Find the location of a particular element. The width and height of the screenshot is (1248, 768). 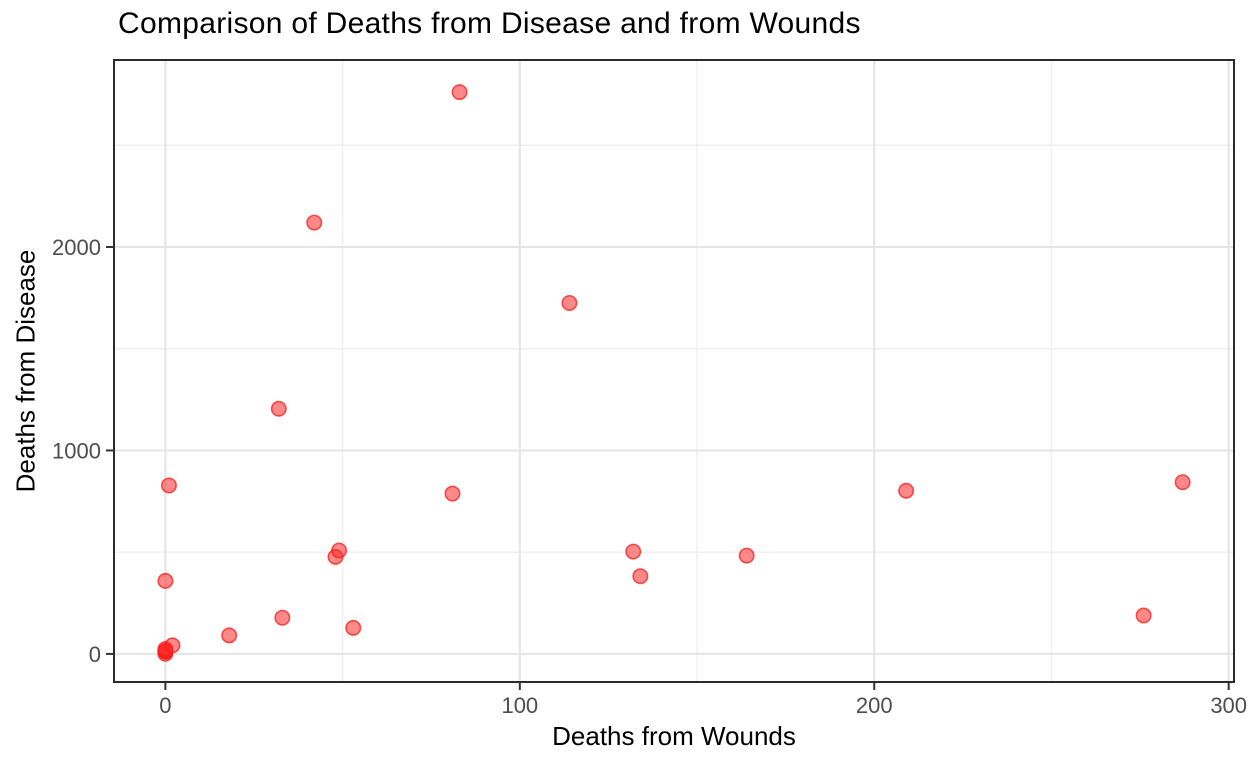

x-tick-label: 300 is located at coordinates (1228, 705).